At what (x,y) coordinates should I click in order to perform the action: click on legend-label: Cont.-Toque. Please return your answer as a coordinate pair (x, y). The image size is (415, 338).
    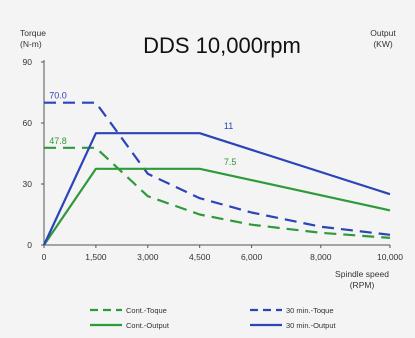
    Looking at the image, I should click on (146, 310).